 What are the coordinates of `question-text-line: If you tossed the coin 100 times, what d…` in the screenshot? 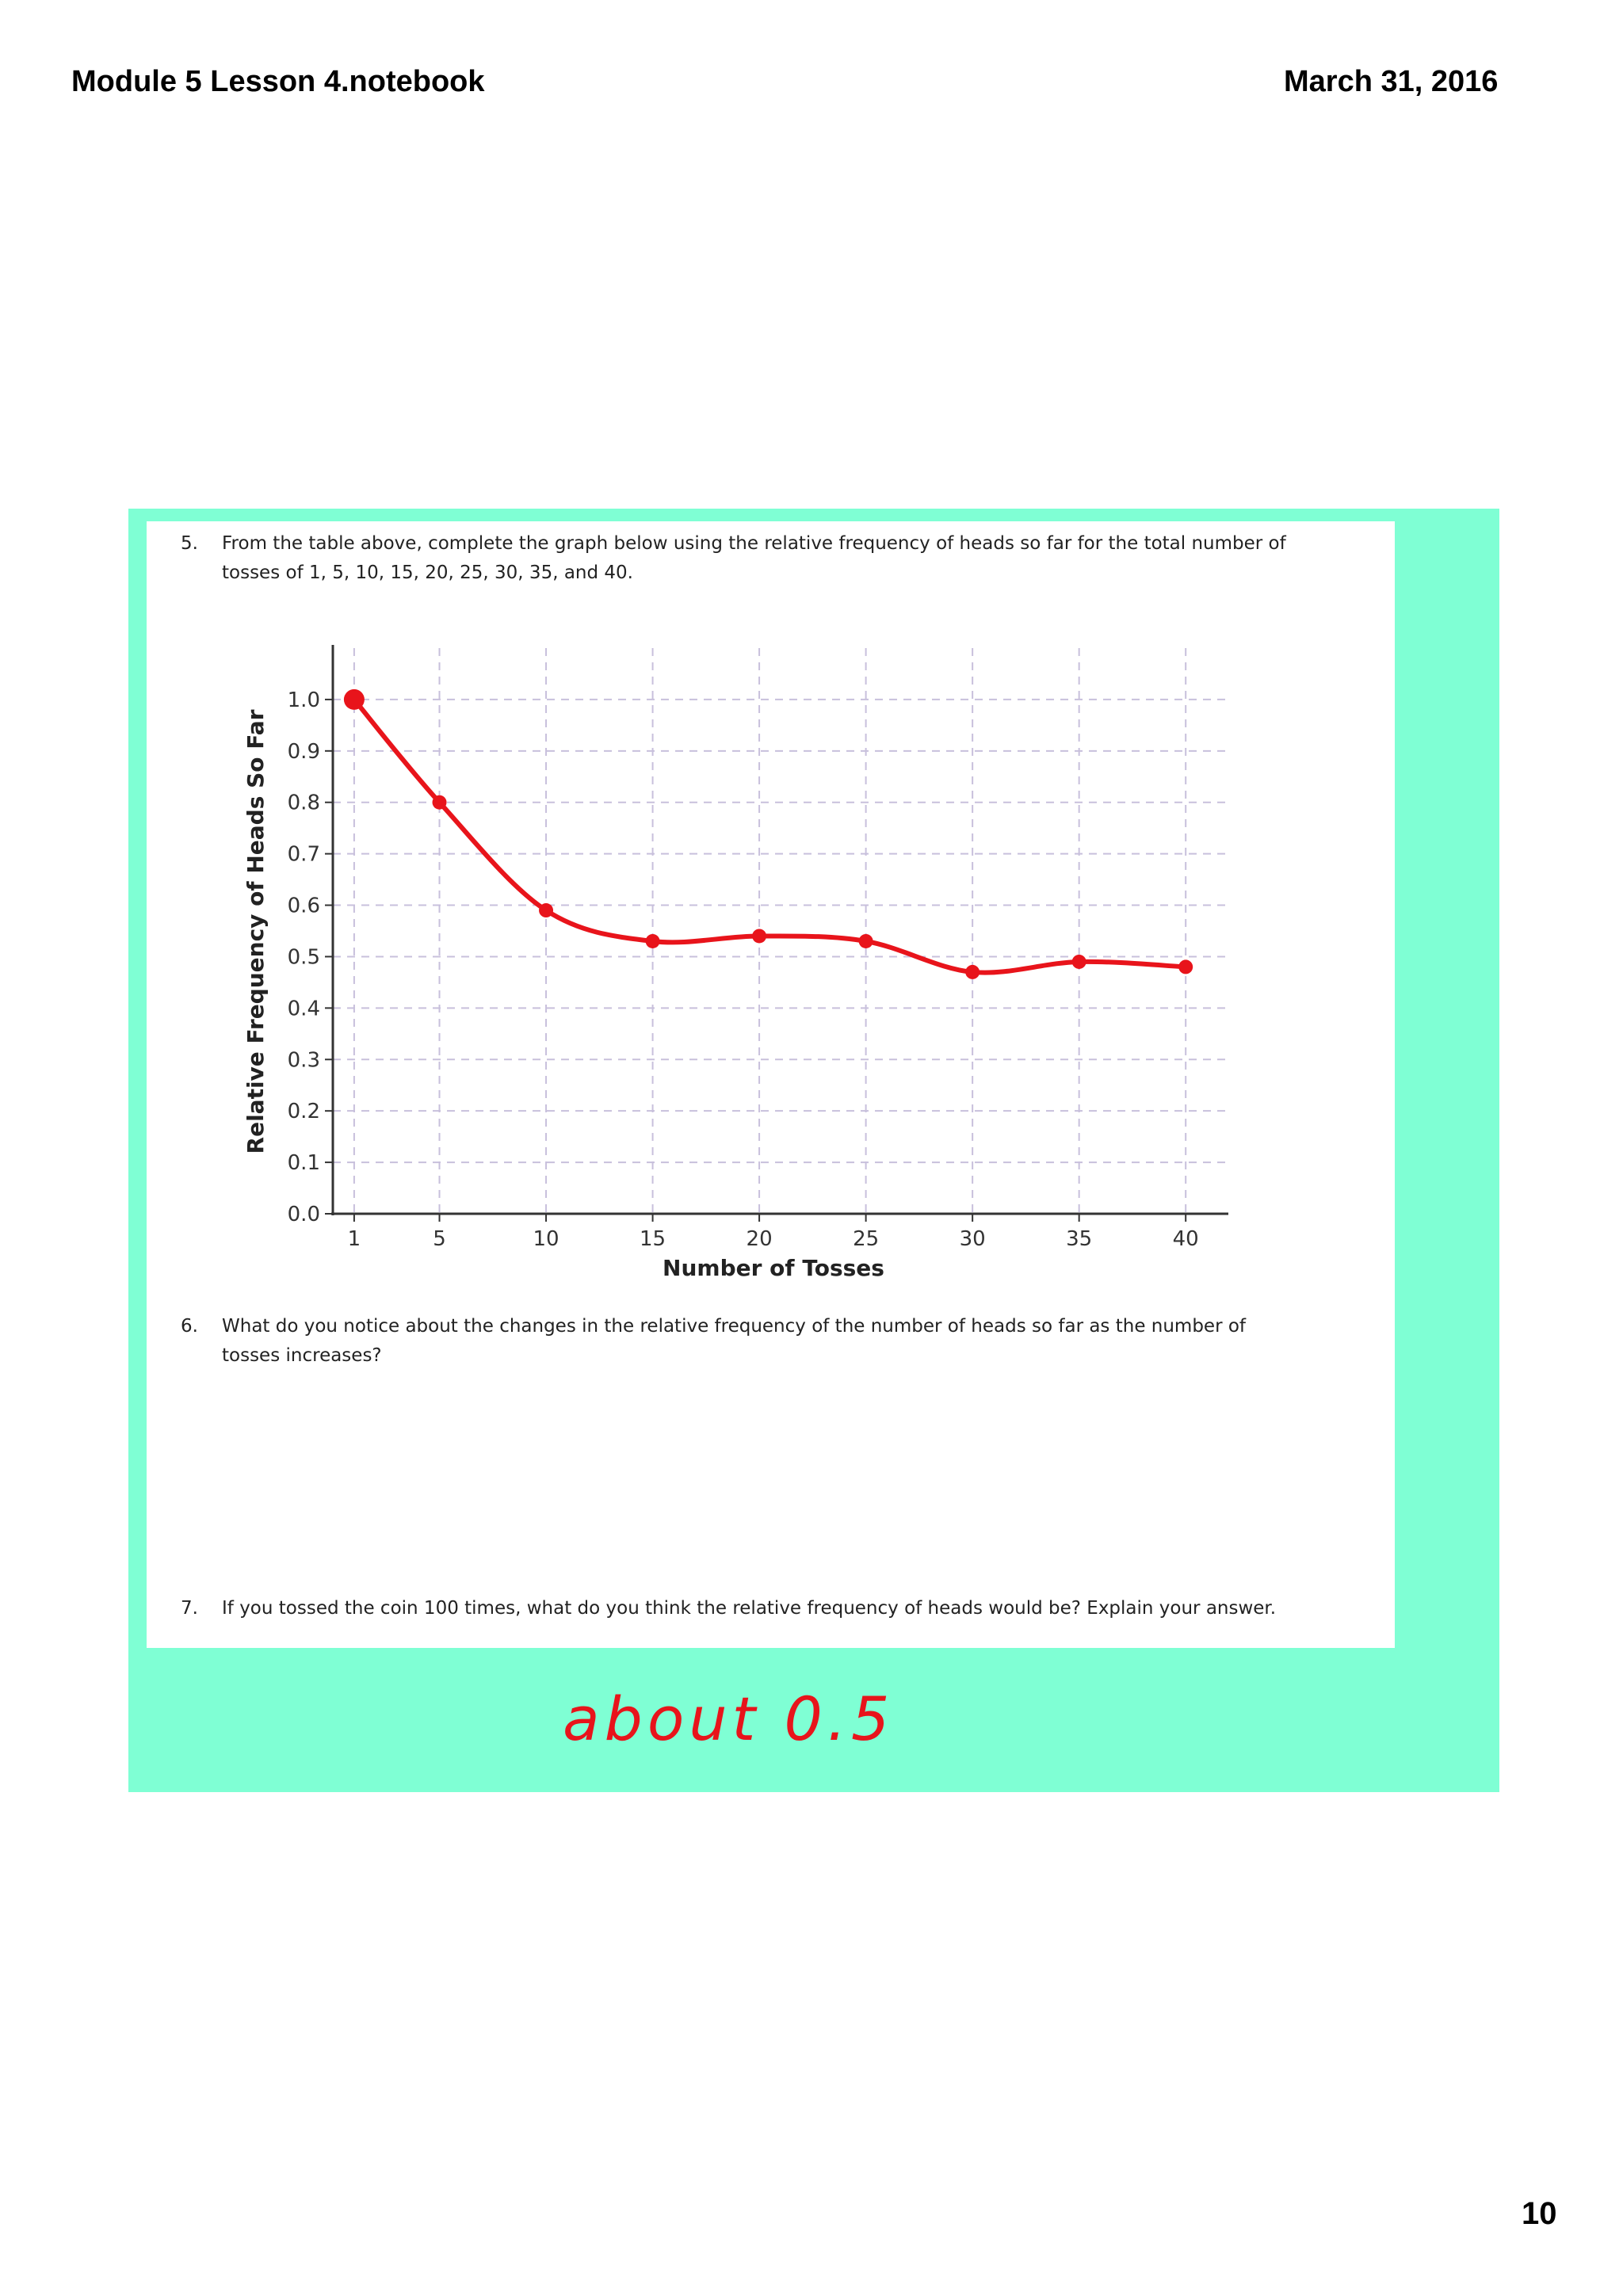 It's located at (749, 1608).